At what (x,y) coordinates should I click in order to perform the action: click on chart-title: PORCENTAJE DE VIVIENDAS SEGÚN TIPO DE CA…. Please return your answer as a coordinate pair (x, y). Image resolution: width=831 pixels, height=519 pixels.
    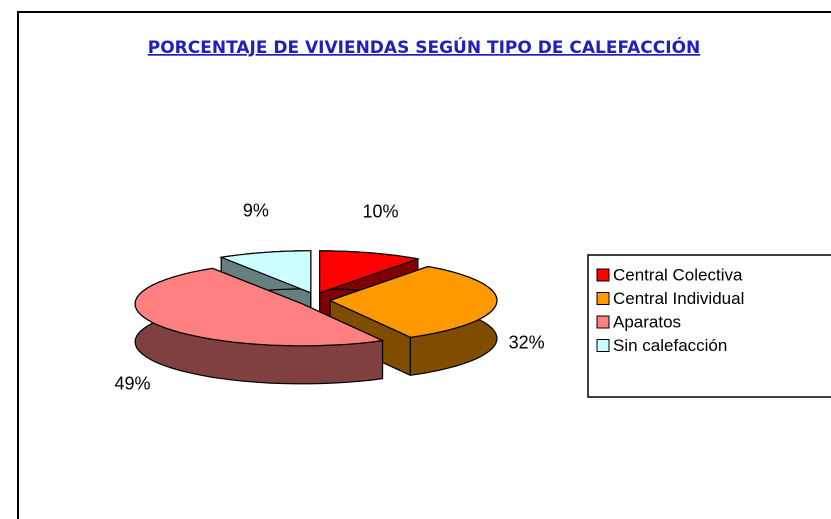
    Looking at the image, I should click on (424, 47).